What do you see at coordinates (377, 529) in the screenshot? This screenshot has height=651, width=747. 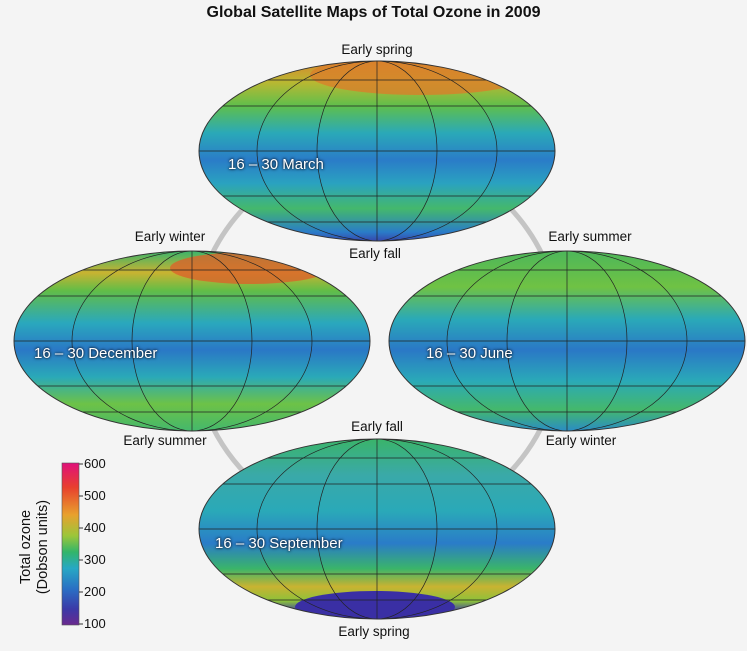 I see `map-september` at bounding box center [377, 529].